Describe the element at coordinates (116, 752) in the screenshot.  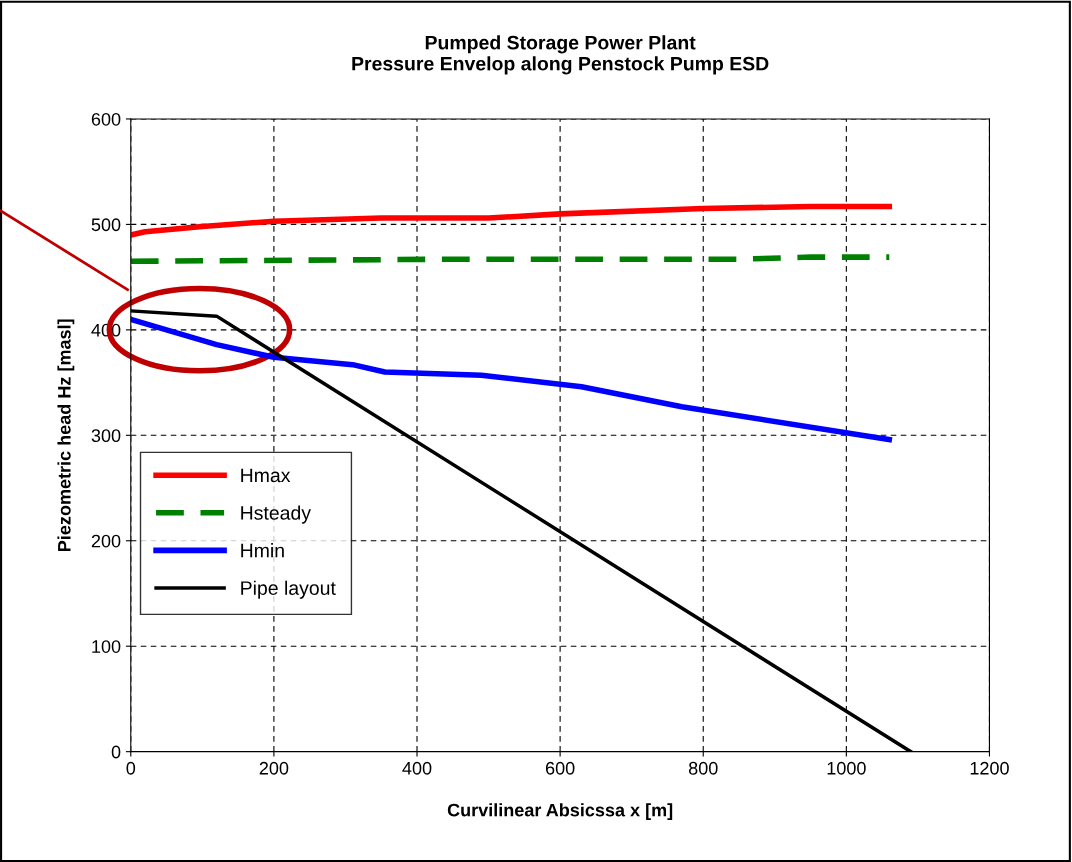
I see `y-tick-label: 0` at that location.